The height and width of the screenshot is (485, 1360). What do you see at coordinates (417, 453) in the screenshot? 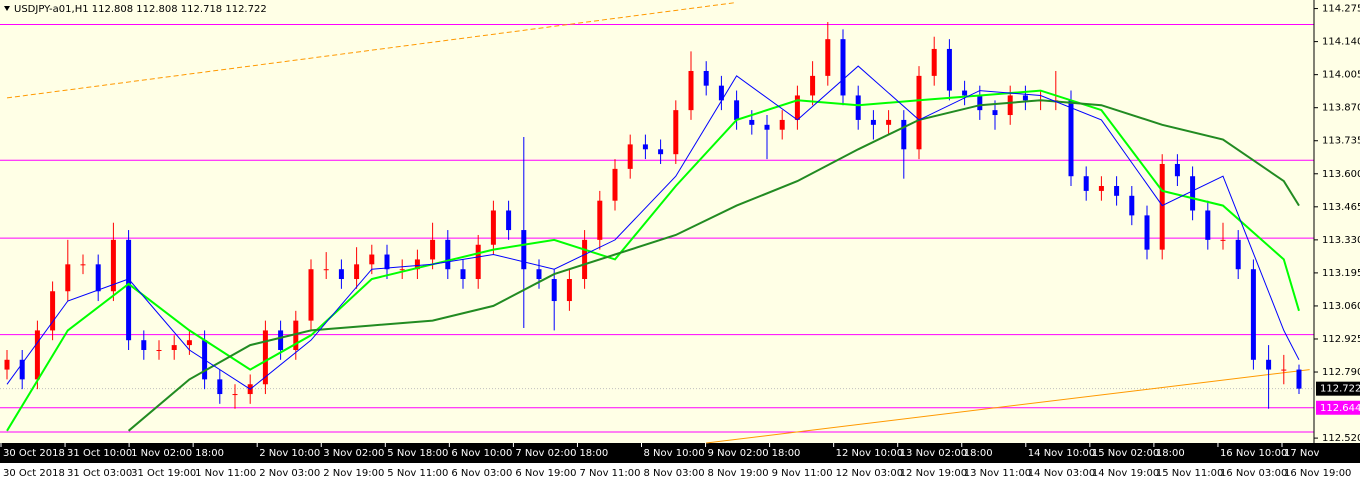
I see `x-label-top: 5 Nov 18:00` at bounding box center [417, 453].